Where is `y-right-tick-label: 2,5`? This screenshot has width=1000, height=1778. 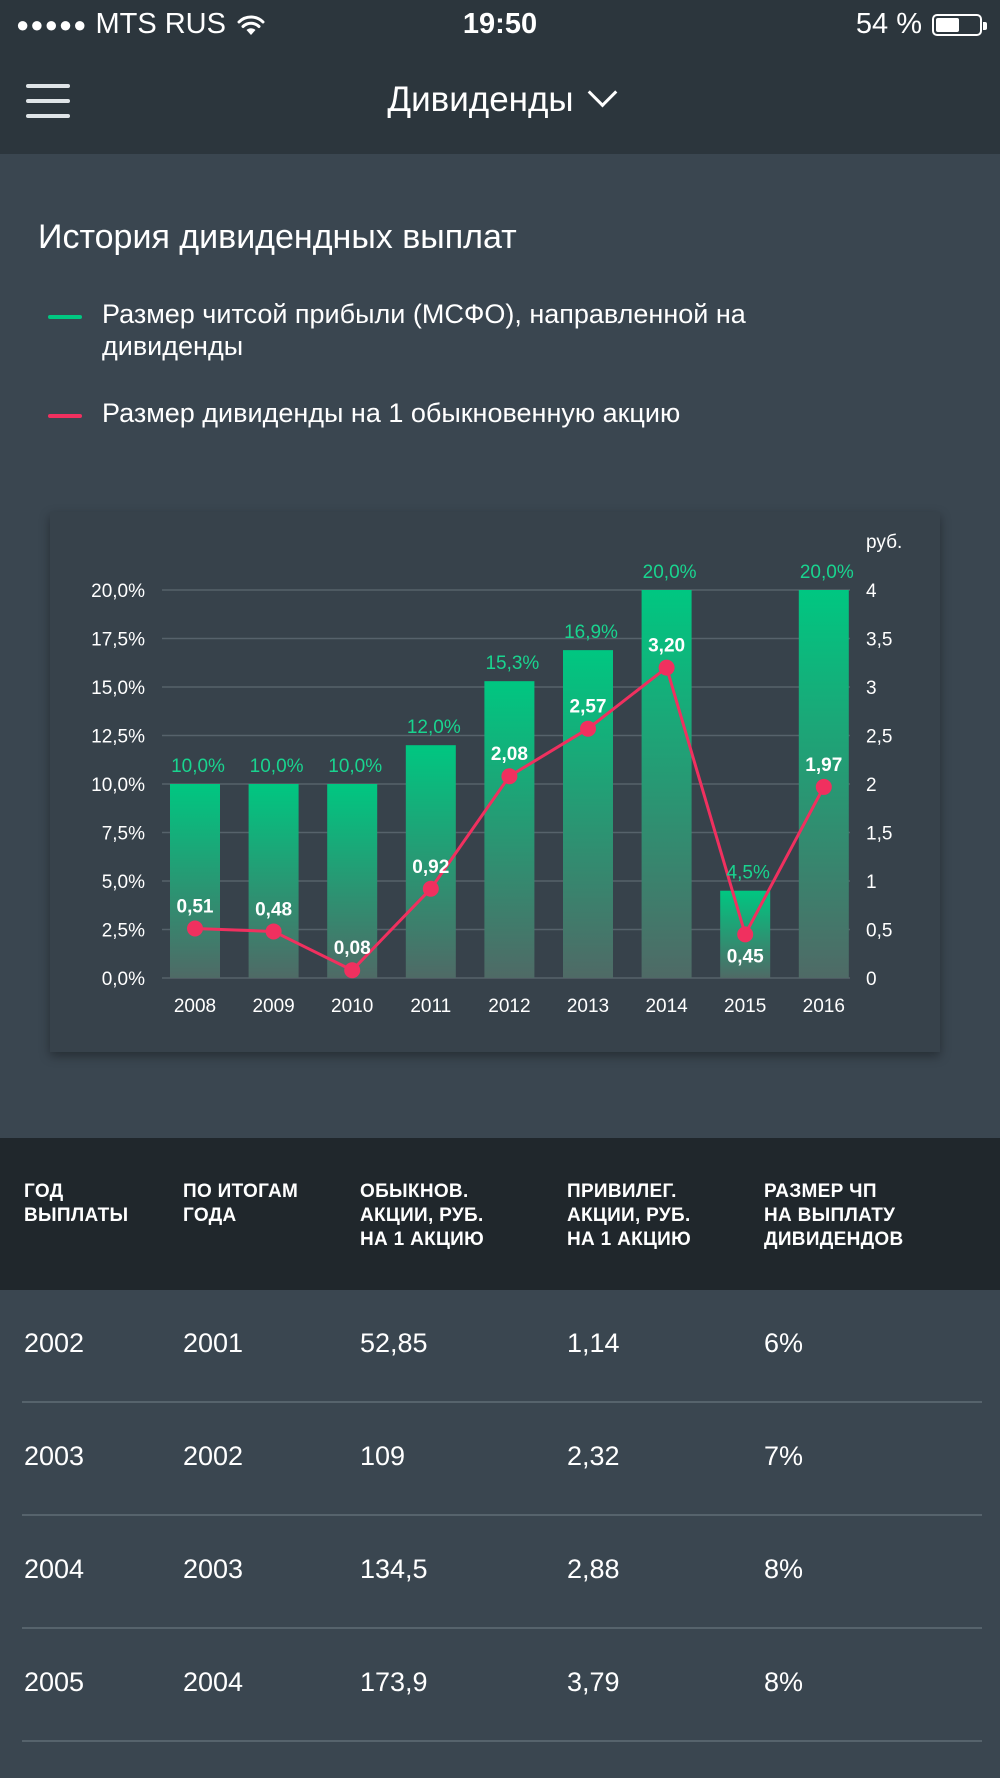 y-right-tick-label: 2,5 is located at coordinates (879, 737).